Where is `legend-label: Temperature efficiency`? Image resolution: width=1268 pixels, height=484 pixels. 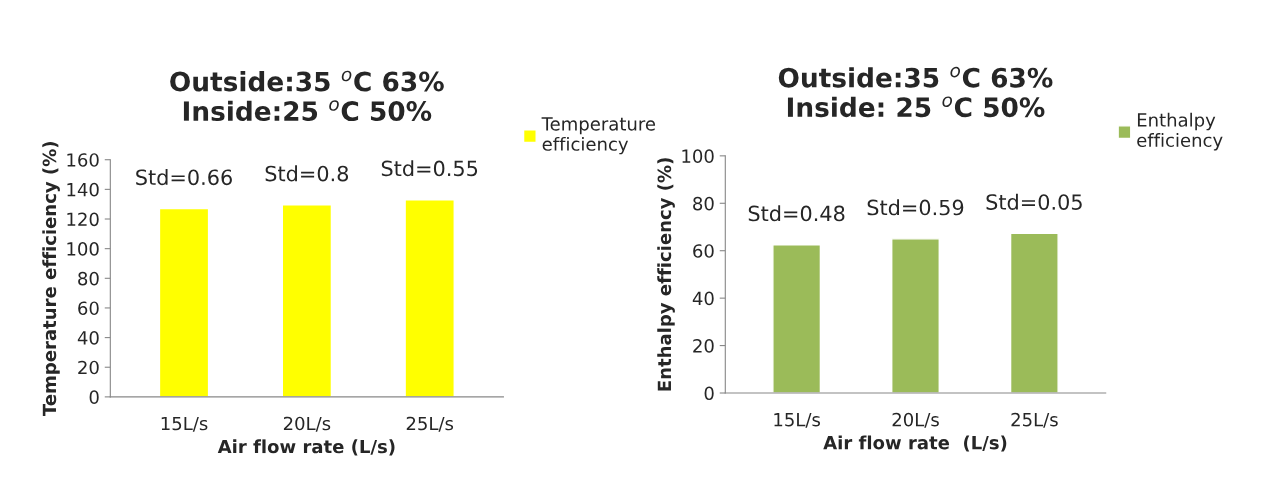 legend-label: Temperature efficiency is located at coordinates (598, 136).